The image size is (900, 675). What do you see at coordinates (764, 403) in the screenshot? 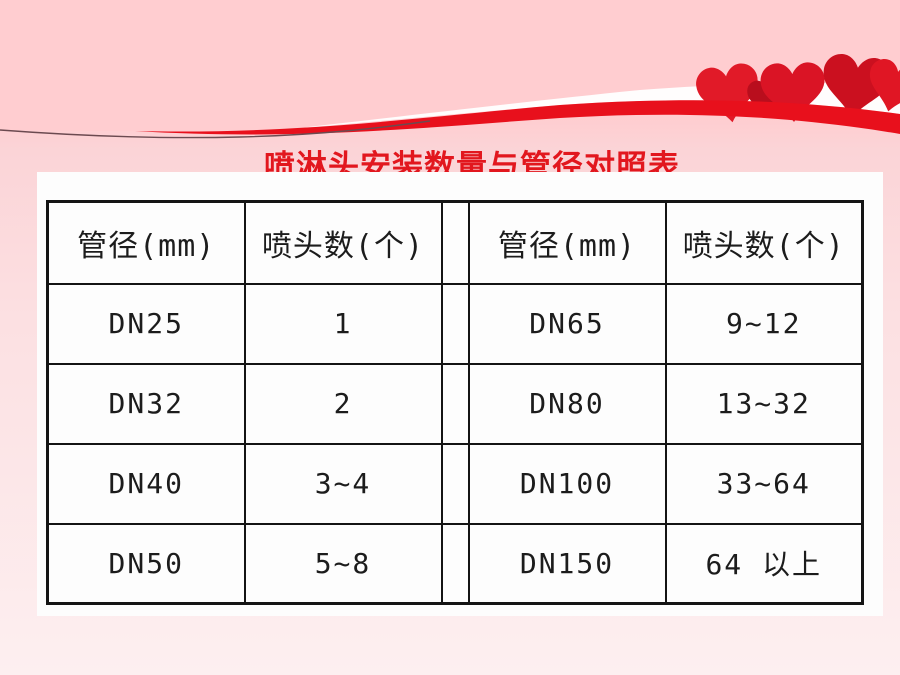
I see `table-cell: 13~32` at bounding box center [764, 403].